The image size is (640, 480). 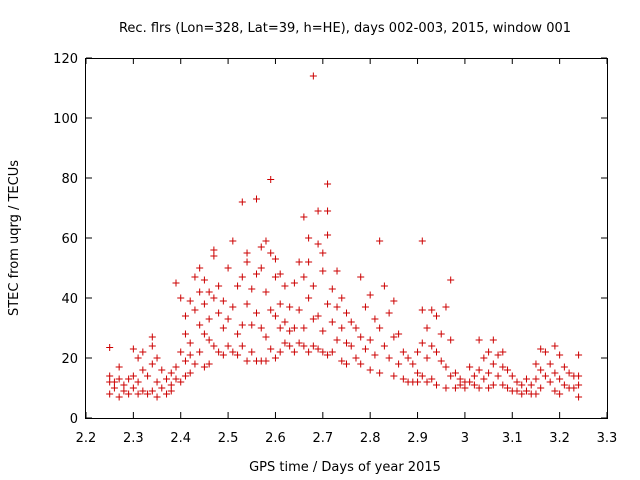 I want to click on y-tick-label: 120, so click(x=65, y=59).